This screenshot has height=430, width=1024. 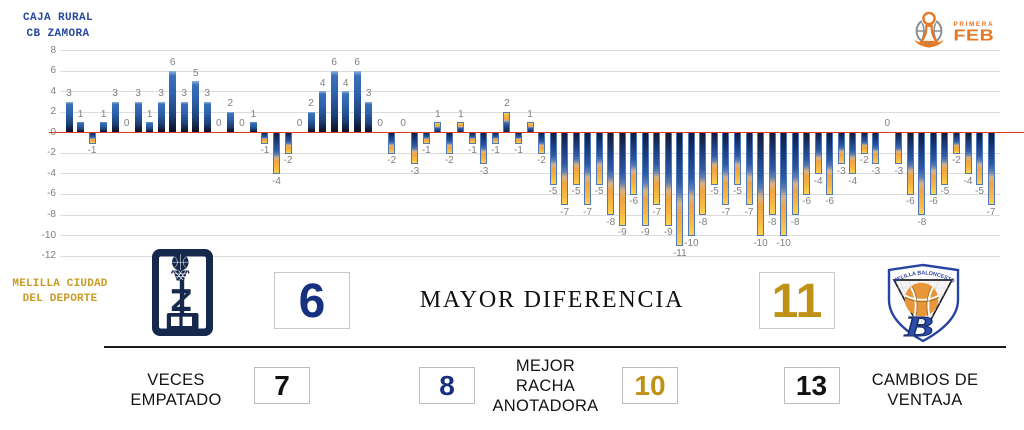 I want to click on svg-text: FEB, so click(x=974, y=35).